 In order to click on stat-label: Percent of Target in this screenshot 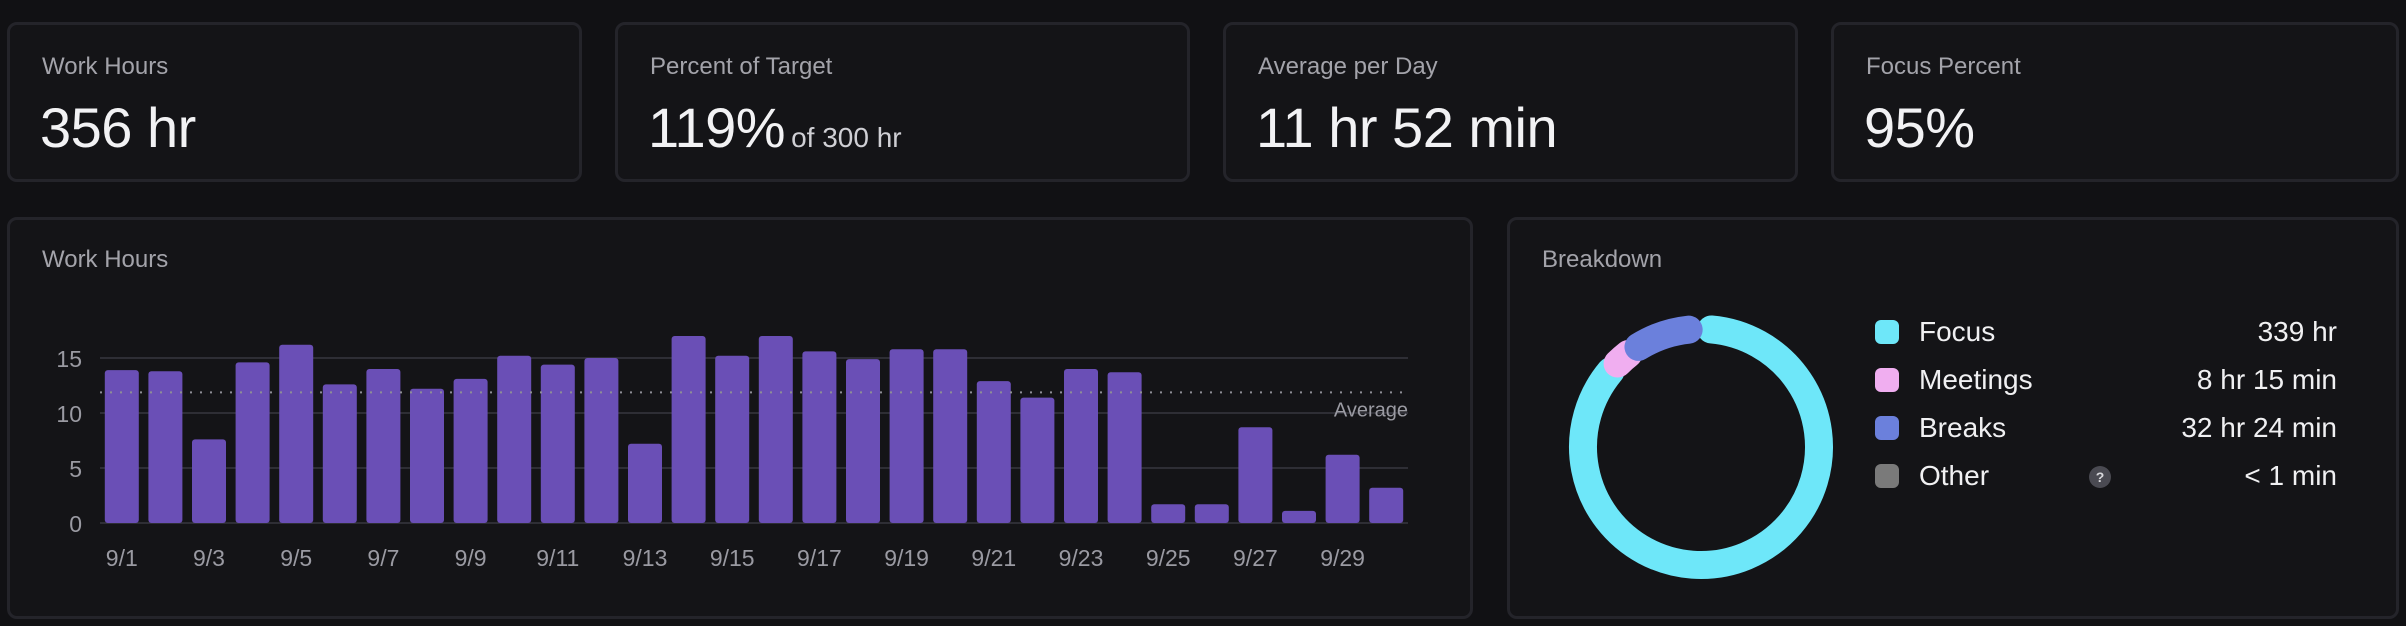, I will do `click(741, 66)`.